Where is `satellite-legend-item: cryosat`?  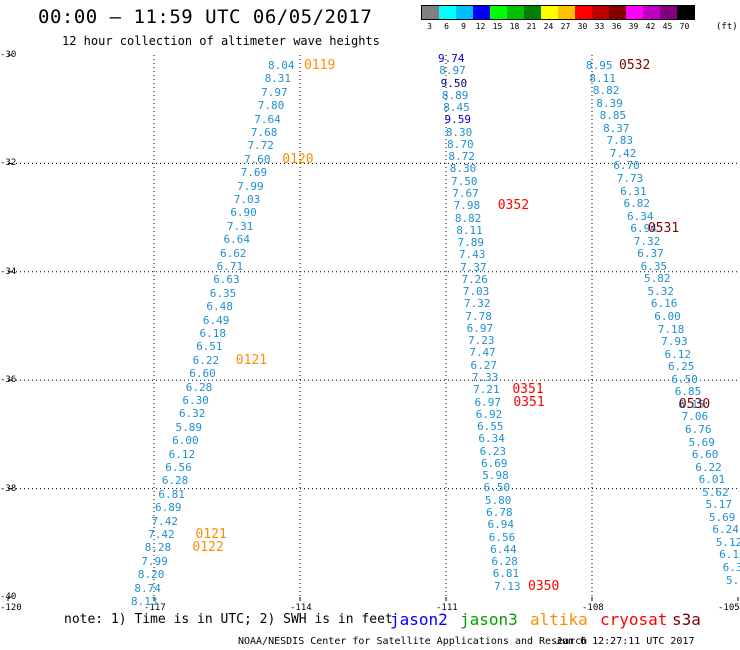
satellite-legend-item: cryosat is located at coordinates (634, 619).